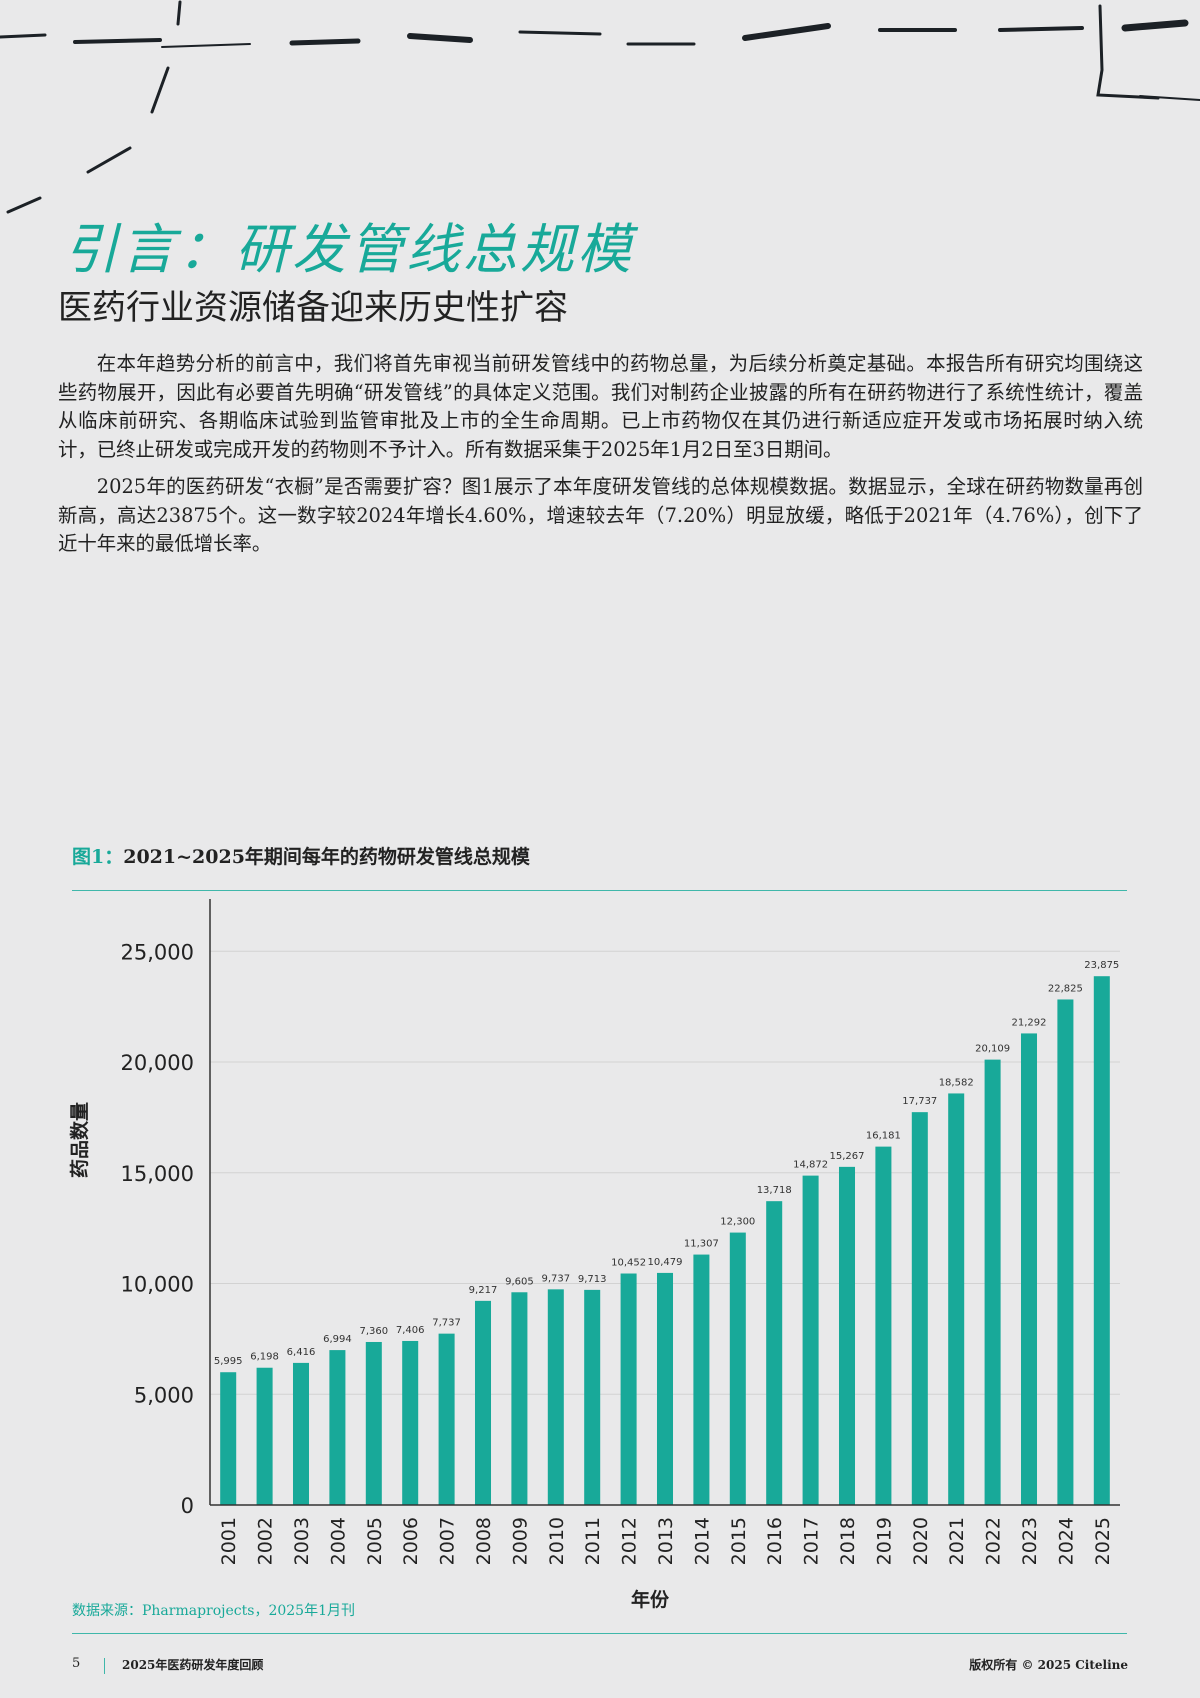 The height and width of the screenshot is (1698, 1200). I want to click on bar-2020, so click(919, 1308).